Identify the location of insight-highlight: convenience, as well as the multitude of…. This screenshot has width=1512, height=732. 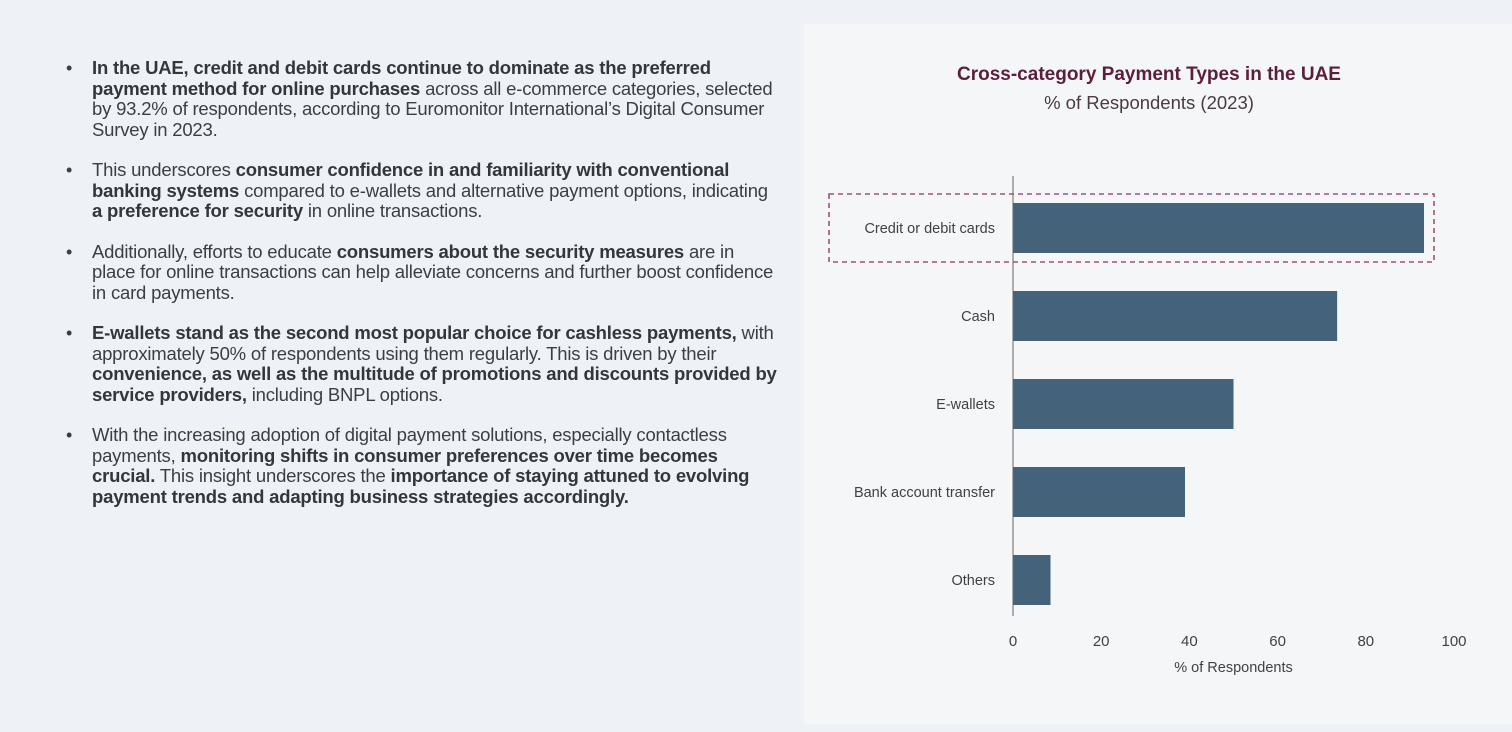
(434, 384).